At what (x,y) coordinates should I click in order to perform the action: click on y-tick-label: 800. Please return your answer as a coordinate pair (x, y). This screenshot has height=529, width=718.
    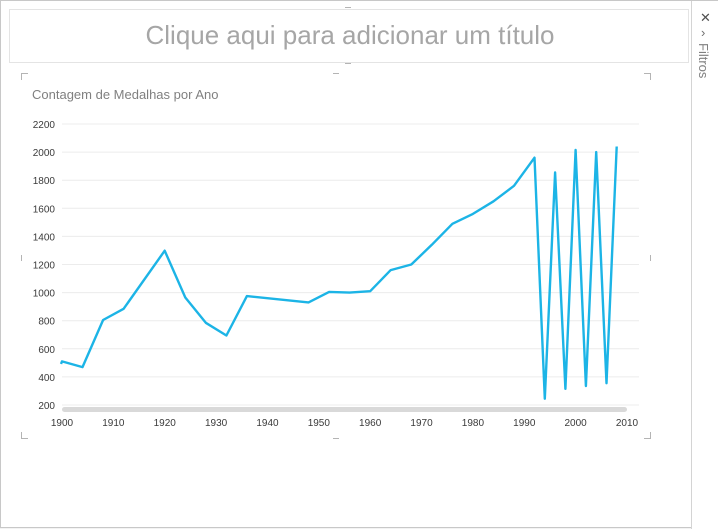
    Looking at the image, I should click on (46, 322).